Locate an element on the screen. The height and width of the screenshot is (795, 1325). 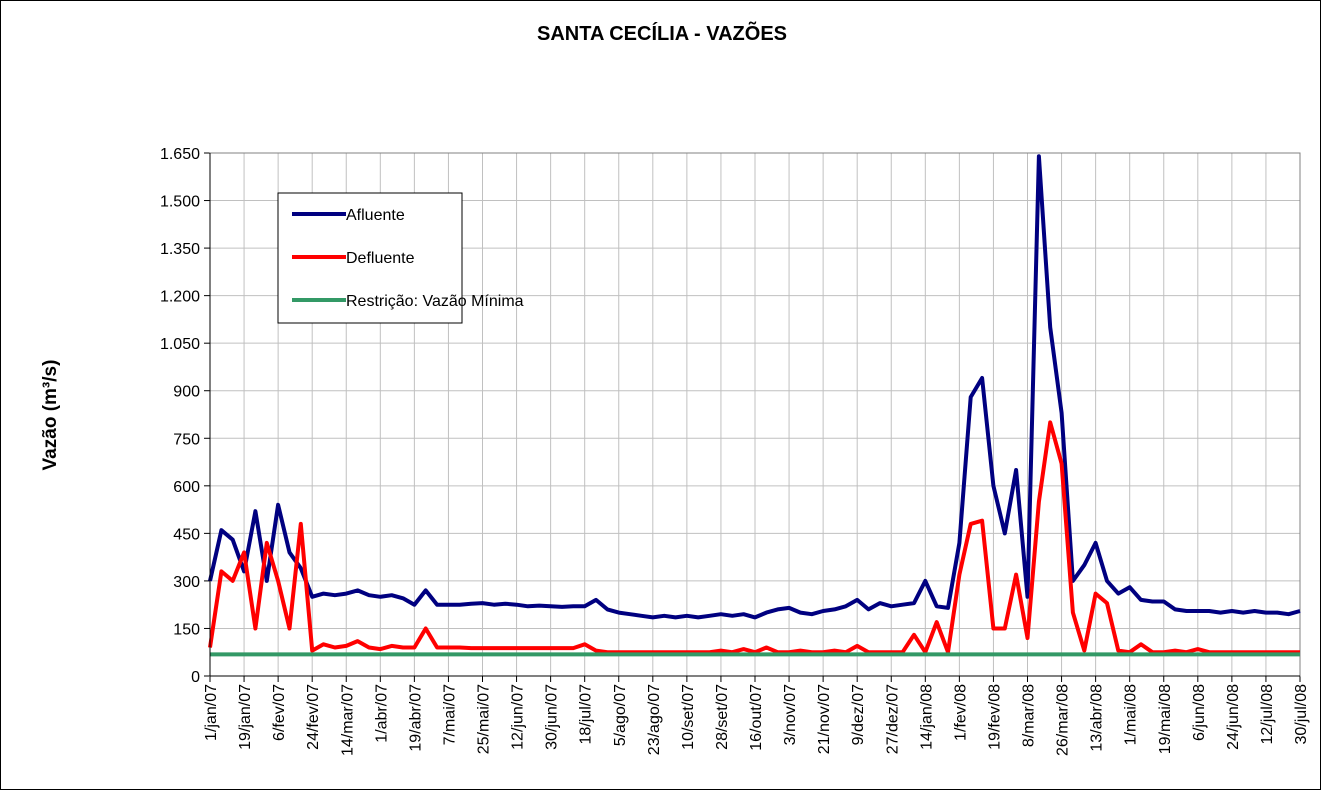
x-tick-label: 14/mar/07 is located at coordinates (347, 720).